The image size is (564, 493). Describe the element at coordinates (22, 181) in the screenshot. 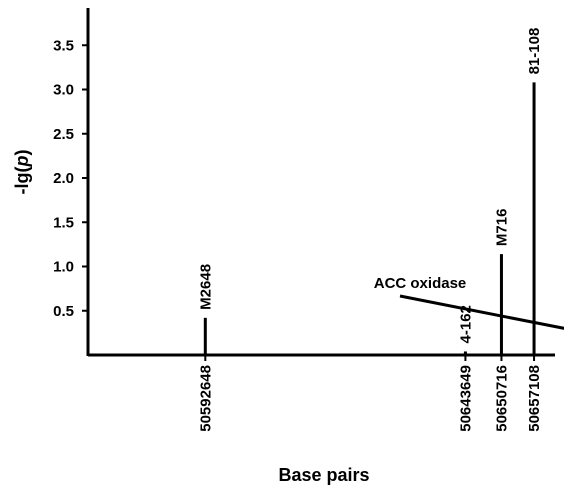

I see `y-axis-title-prefix: -lg(` at that location.